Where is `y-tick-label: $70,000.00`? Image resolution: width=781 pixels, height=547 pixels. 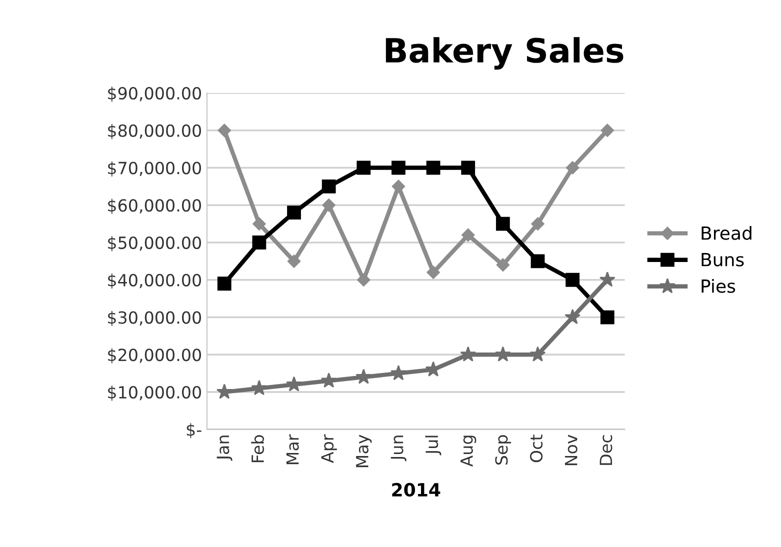
y-tick-label: $70,000.00 is located at coordinates (154, 169).